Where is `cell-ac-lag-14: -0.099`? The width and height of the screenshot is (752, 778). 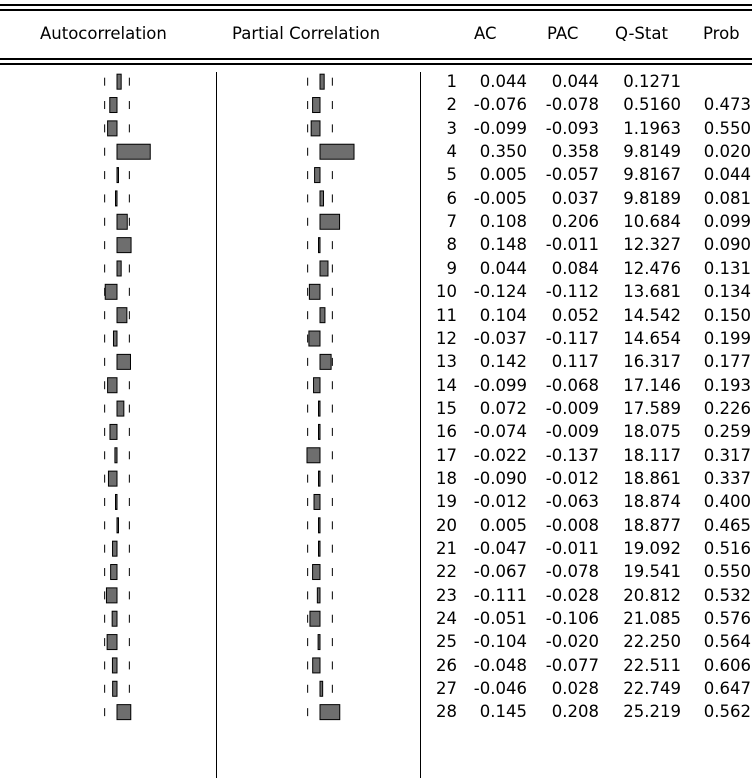 cell-ac-lag-14: -0.099 is located at coordinates (500, 385).